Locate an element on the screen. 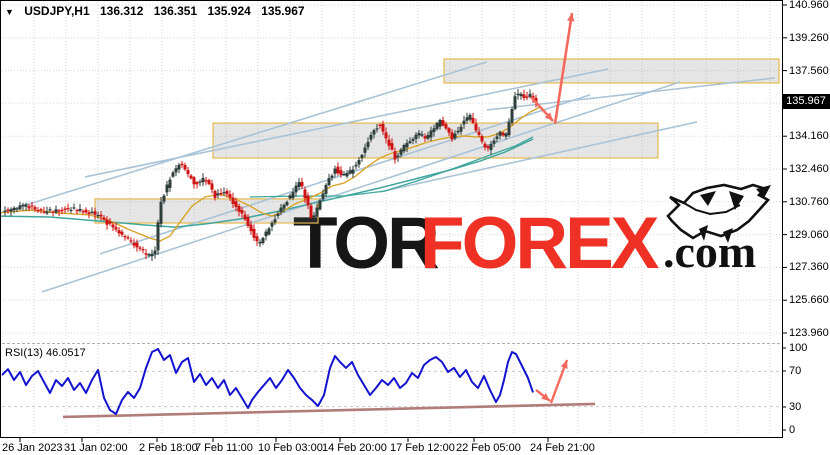 The height and width of the screenshot is (455, 830). time-axis-label: 22 Feb 05:00 is located at coordinates (488, 448).